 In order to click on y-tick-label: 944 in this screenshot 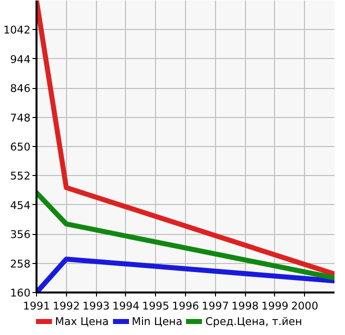, I will do `click(20, 59)`.